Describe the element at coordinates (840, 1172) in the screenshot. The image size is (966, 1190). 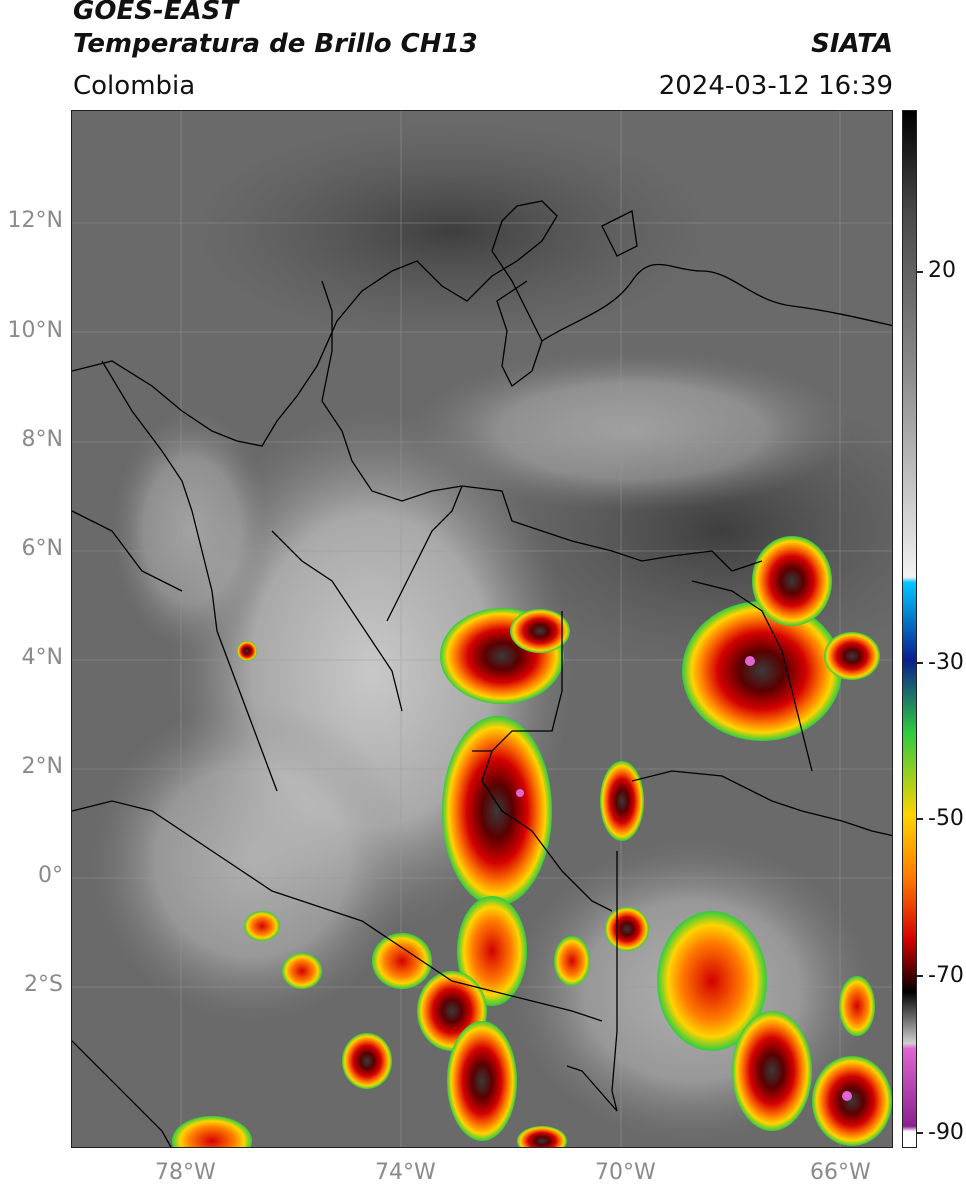
I see `lon-label-66w: 66°W` at that location.